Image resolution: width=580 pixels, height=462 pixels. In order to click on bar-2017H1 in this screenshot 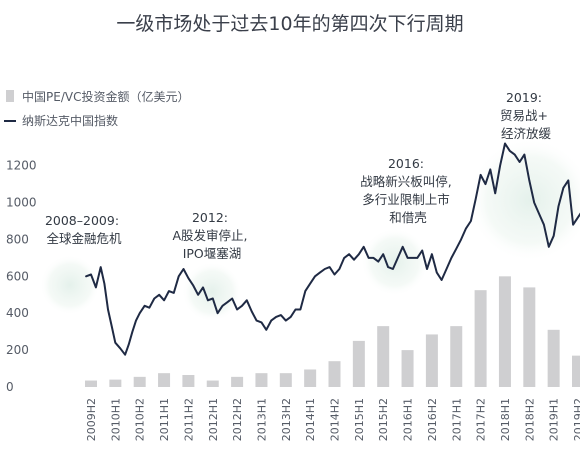, I will do `click(456, 356)`.